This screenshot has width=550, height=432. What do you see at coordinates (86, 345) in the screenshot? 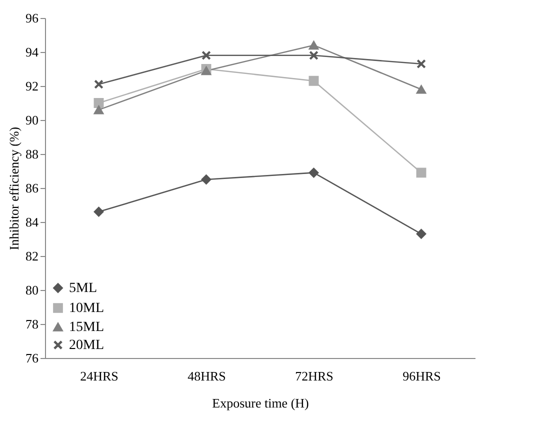
I see `legend-label: 20ML` at bounding box center [86, 345].